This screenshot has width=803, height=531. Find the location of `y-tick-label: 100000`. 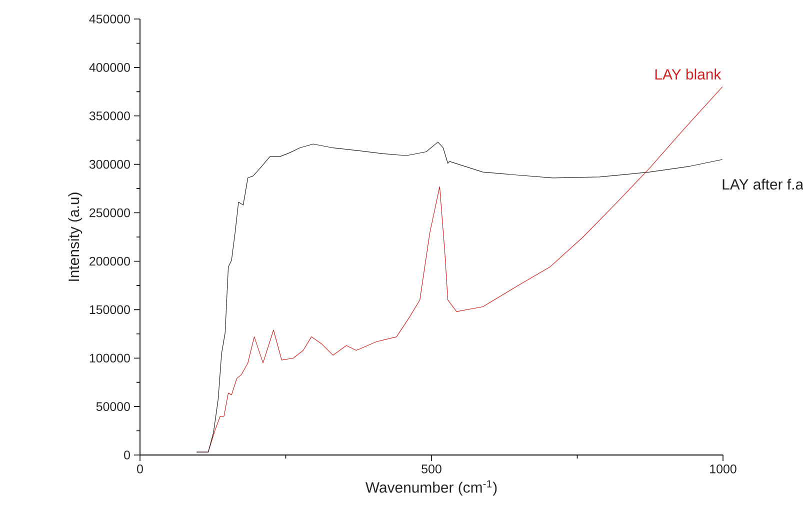

y-tick-label: 100000 is located at coordinates (110, 358).